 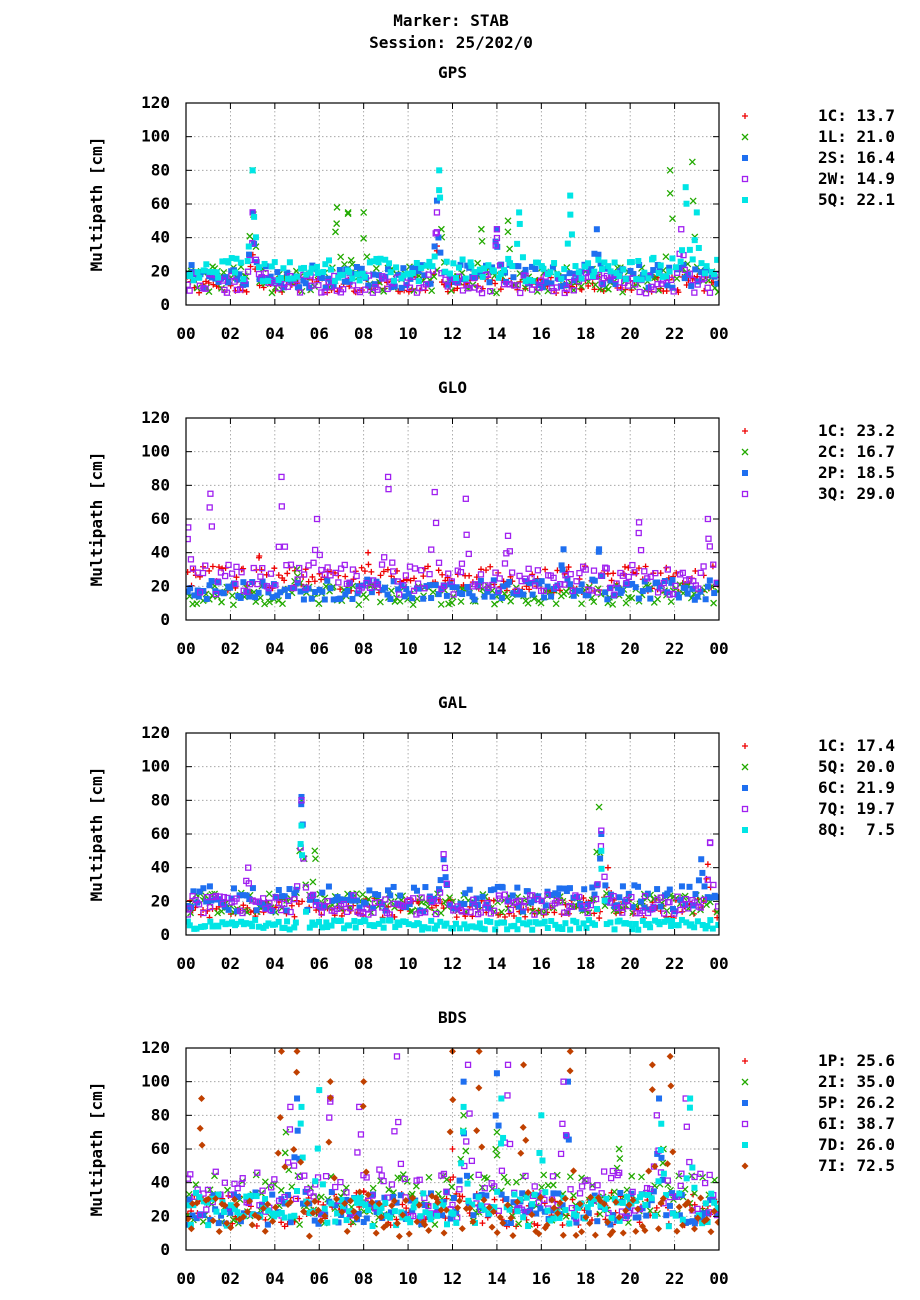 I want to click on x-tick-label: 00, so click(x=718, y=963).